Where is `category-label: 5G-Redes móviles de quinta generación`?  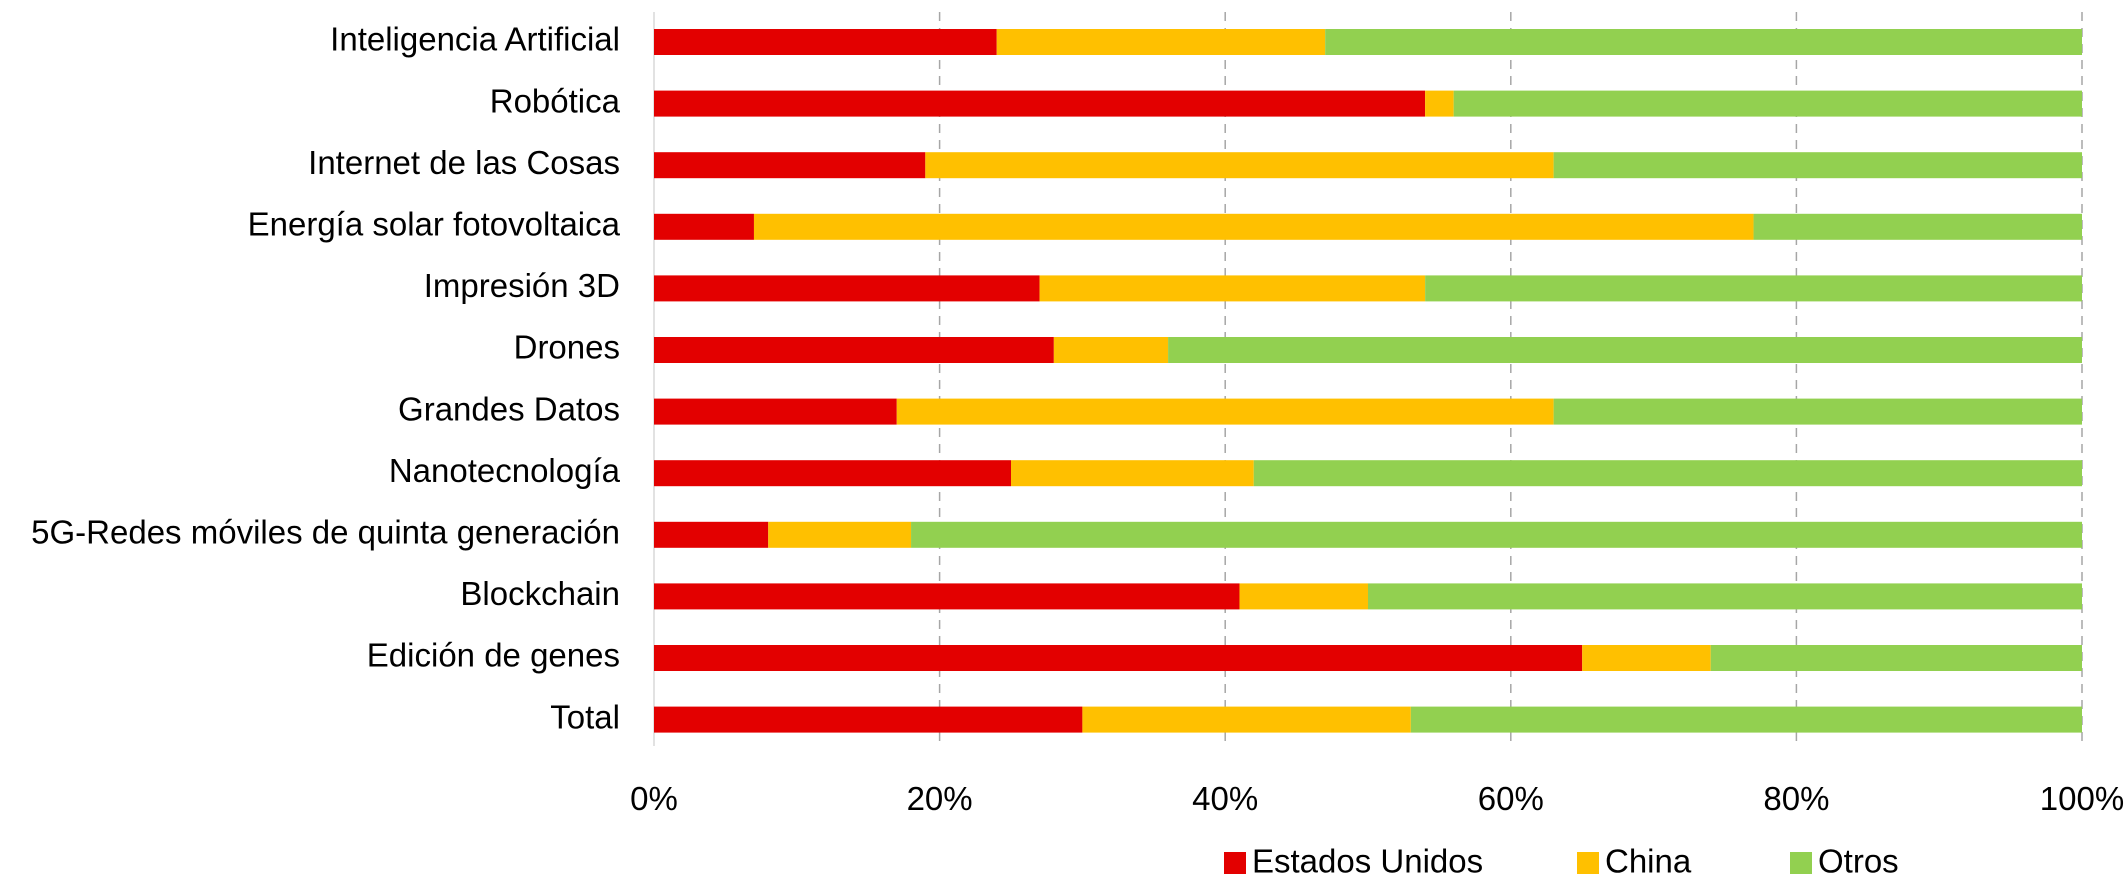
category-label: 5G-Redes móviles de quinta generación is located at coordinates (325, 532).